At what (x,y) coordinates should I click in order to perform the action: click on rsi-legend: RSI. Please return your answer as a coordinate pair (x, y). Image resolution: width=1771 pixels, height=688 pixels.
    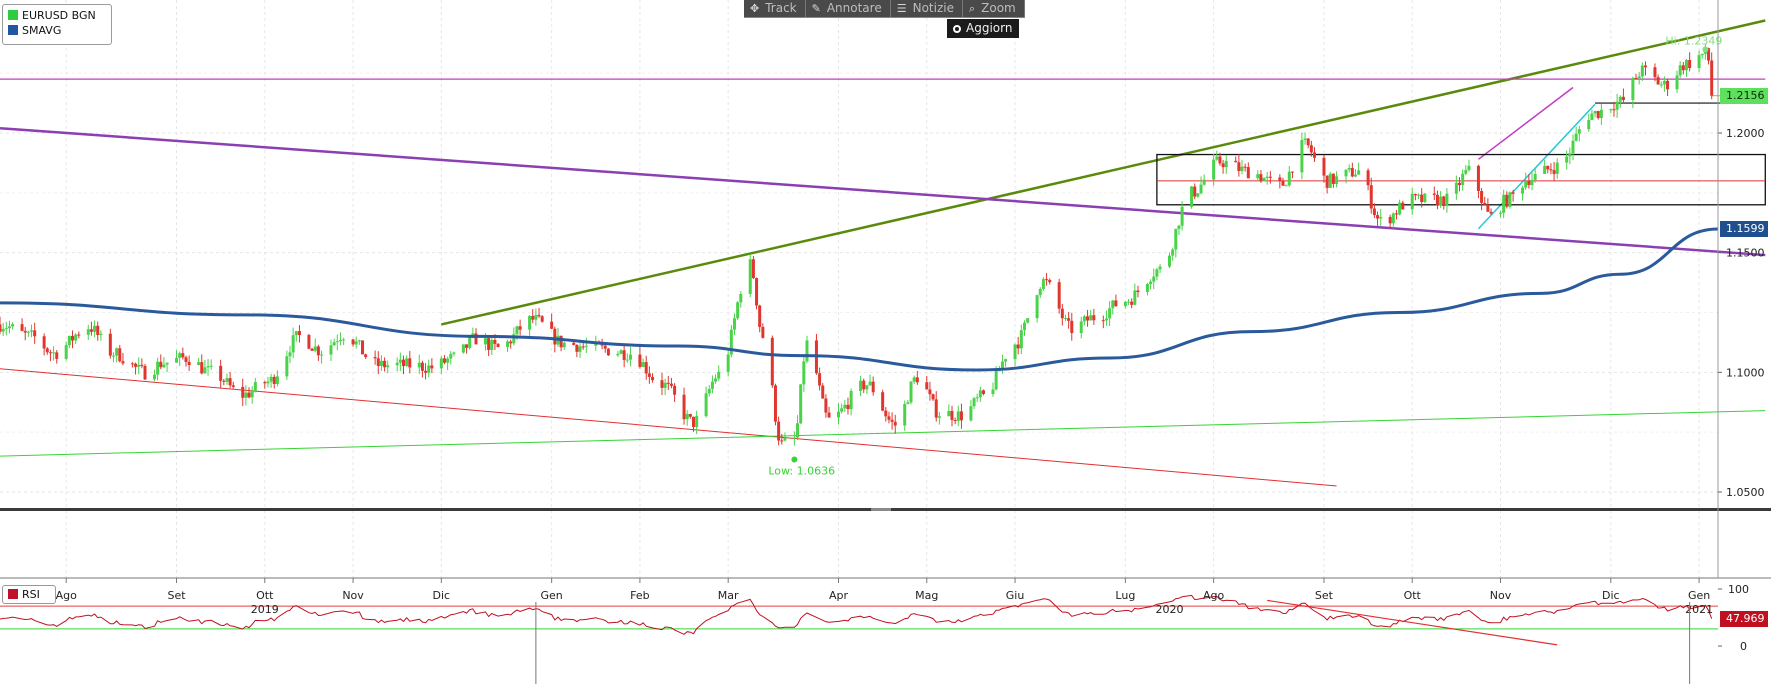
    Looking at the image, I should click on (29, 594).